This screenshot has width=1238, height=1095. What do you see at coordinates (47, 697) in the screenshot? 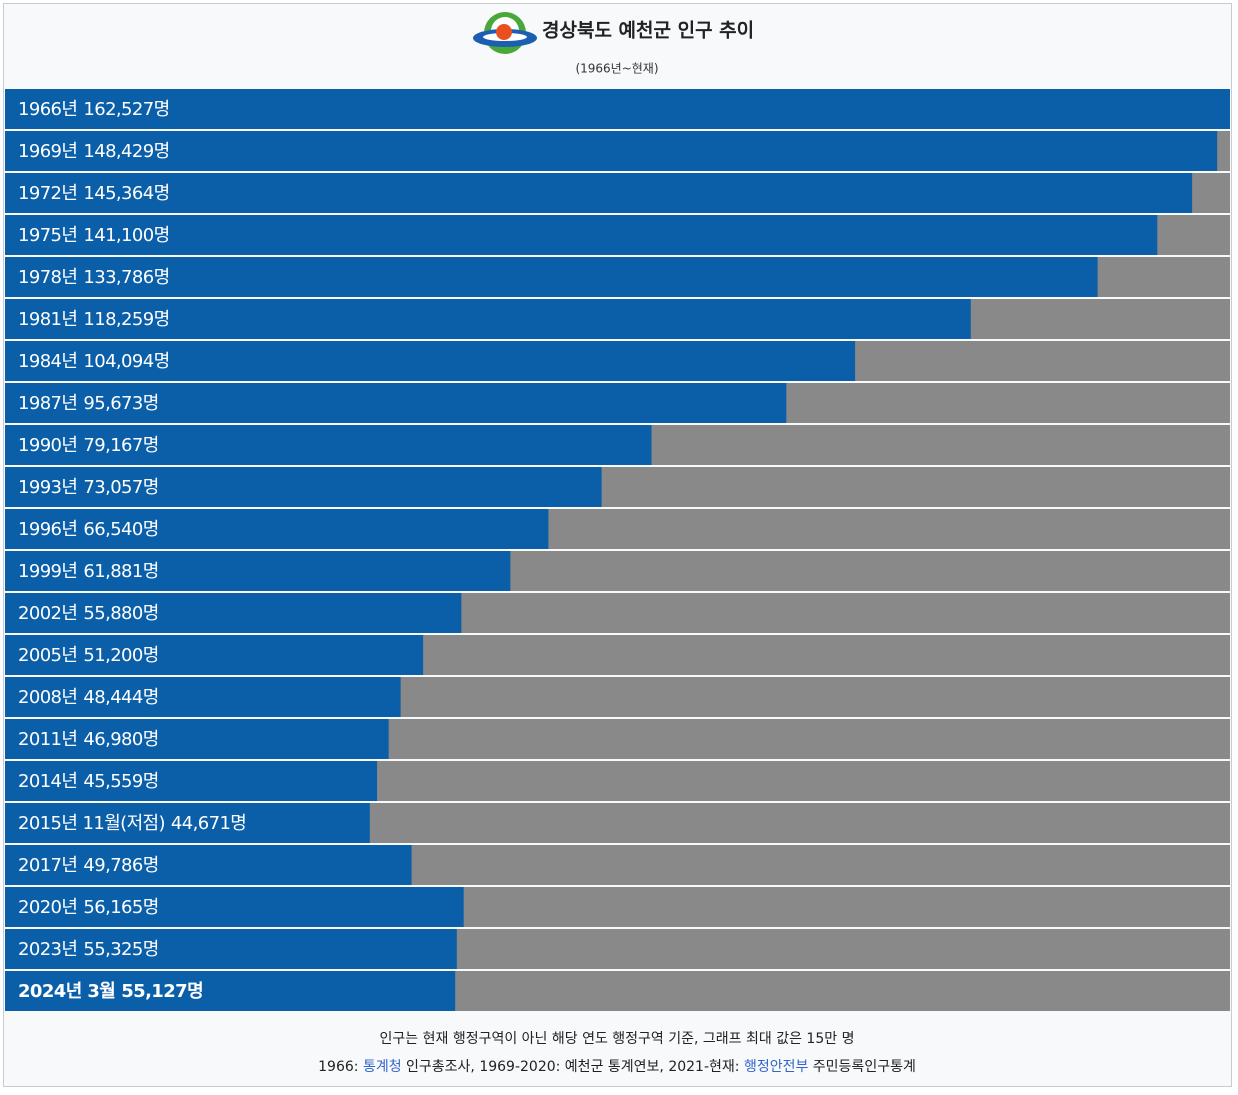
I see `category: 2008년` at bounding box center [47, 697].